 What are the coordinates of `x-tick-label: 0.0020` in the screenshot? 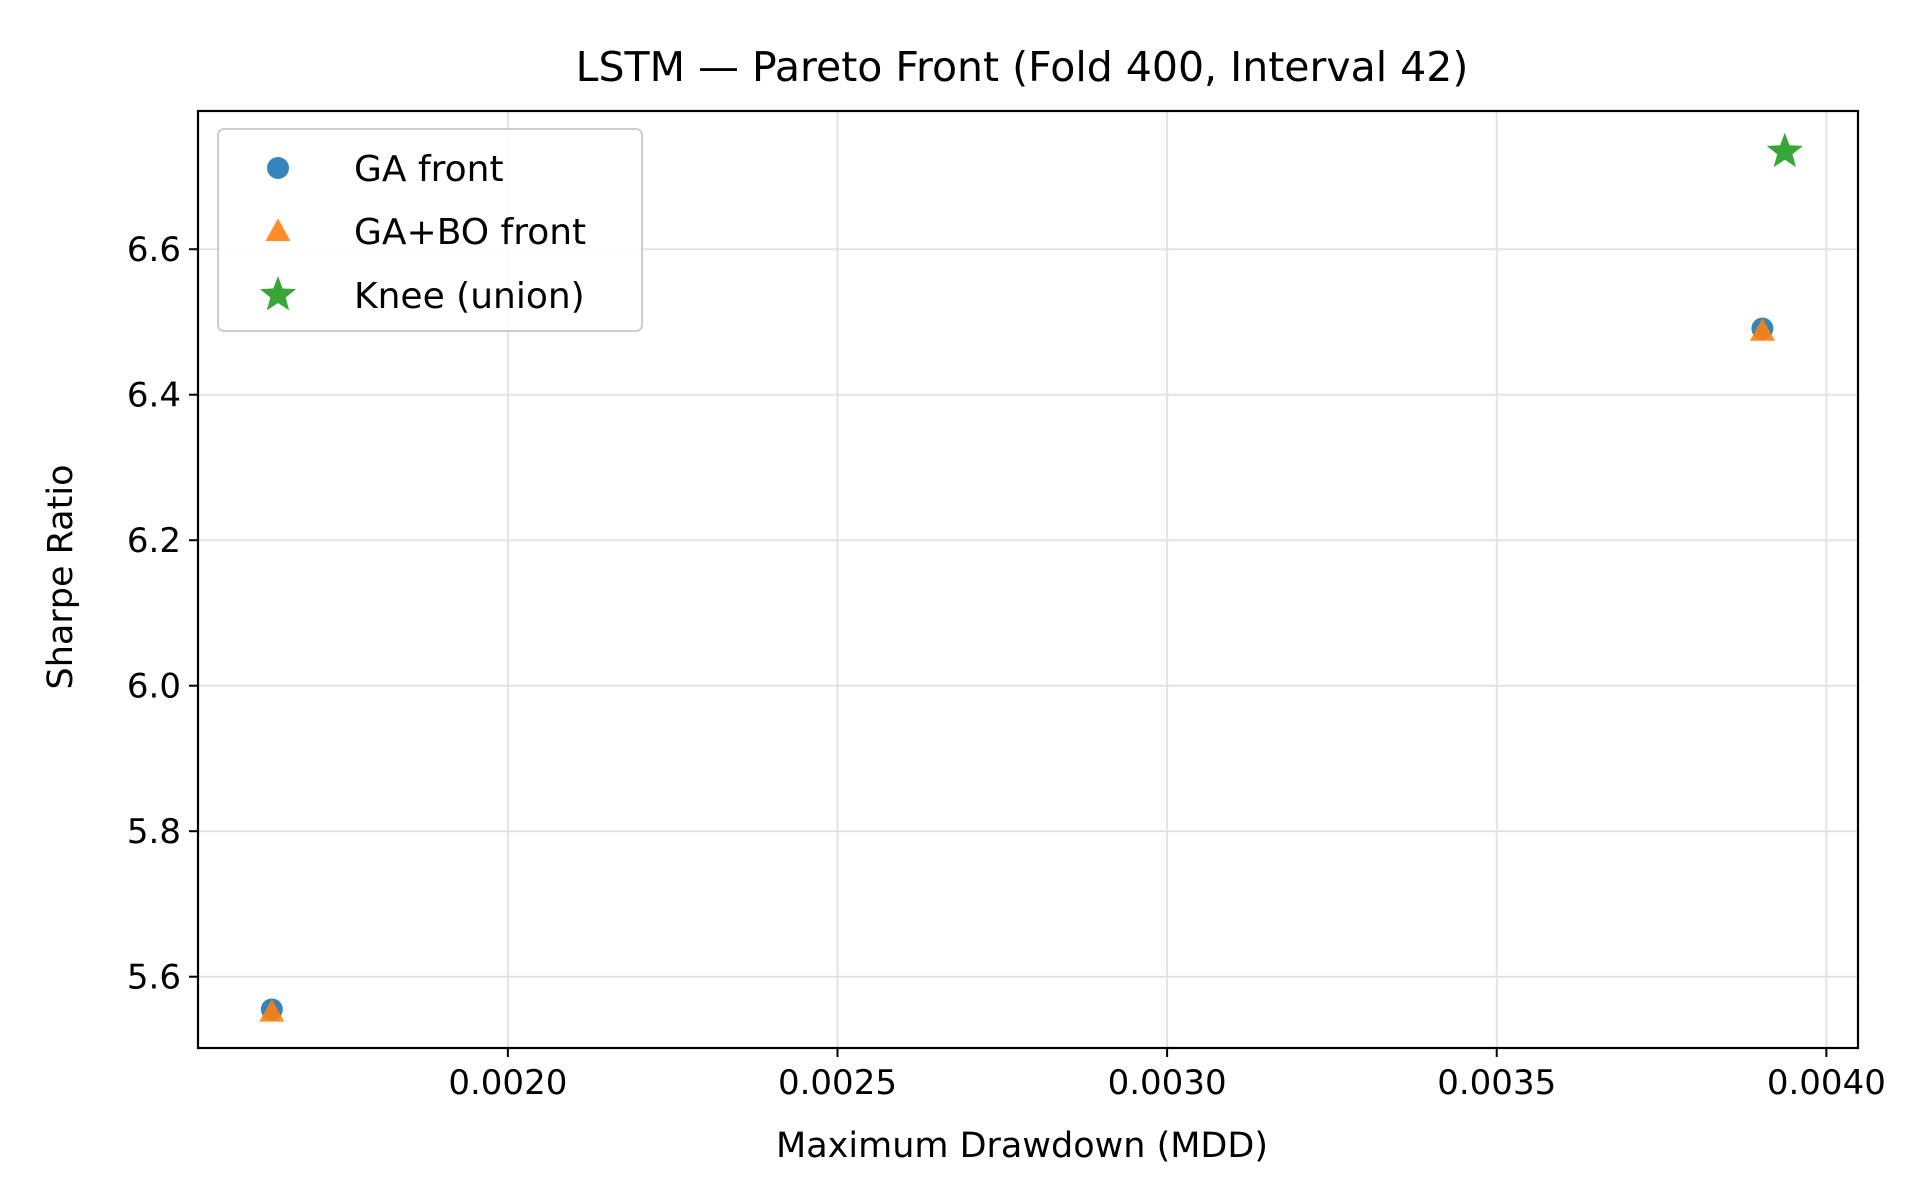 It's located at (507, 1083).